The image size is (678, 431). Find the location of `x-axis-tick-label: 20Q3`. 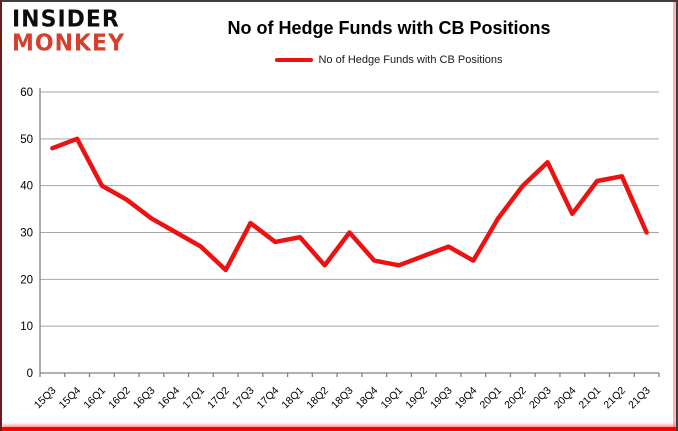

x-axis-tick-label: 20Q3 is located at coordinates (540, 398).